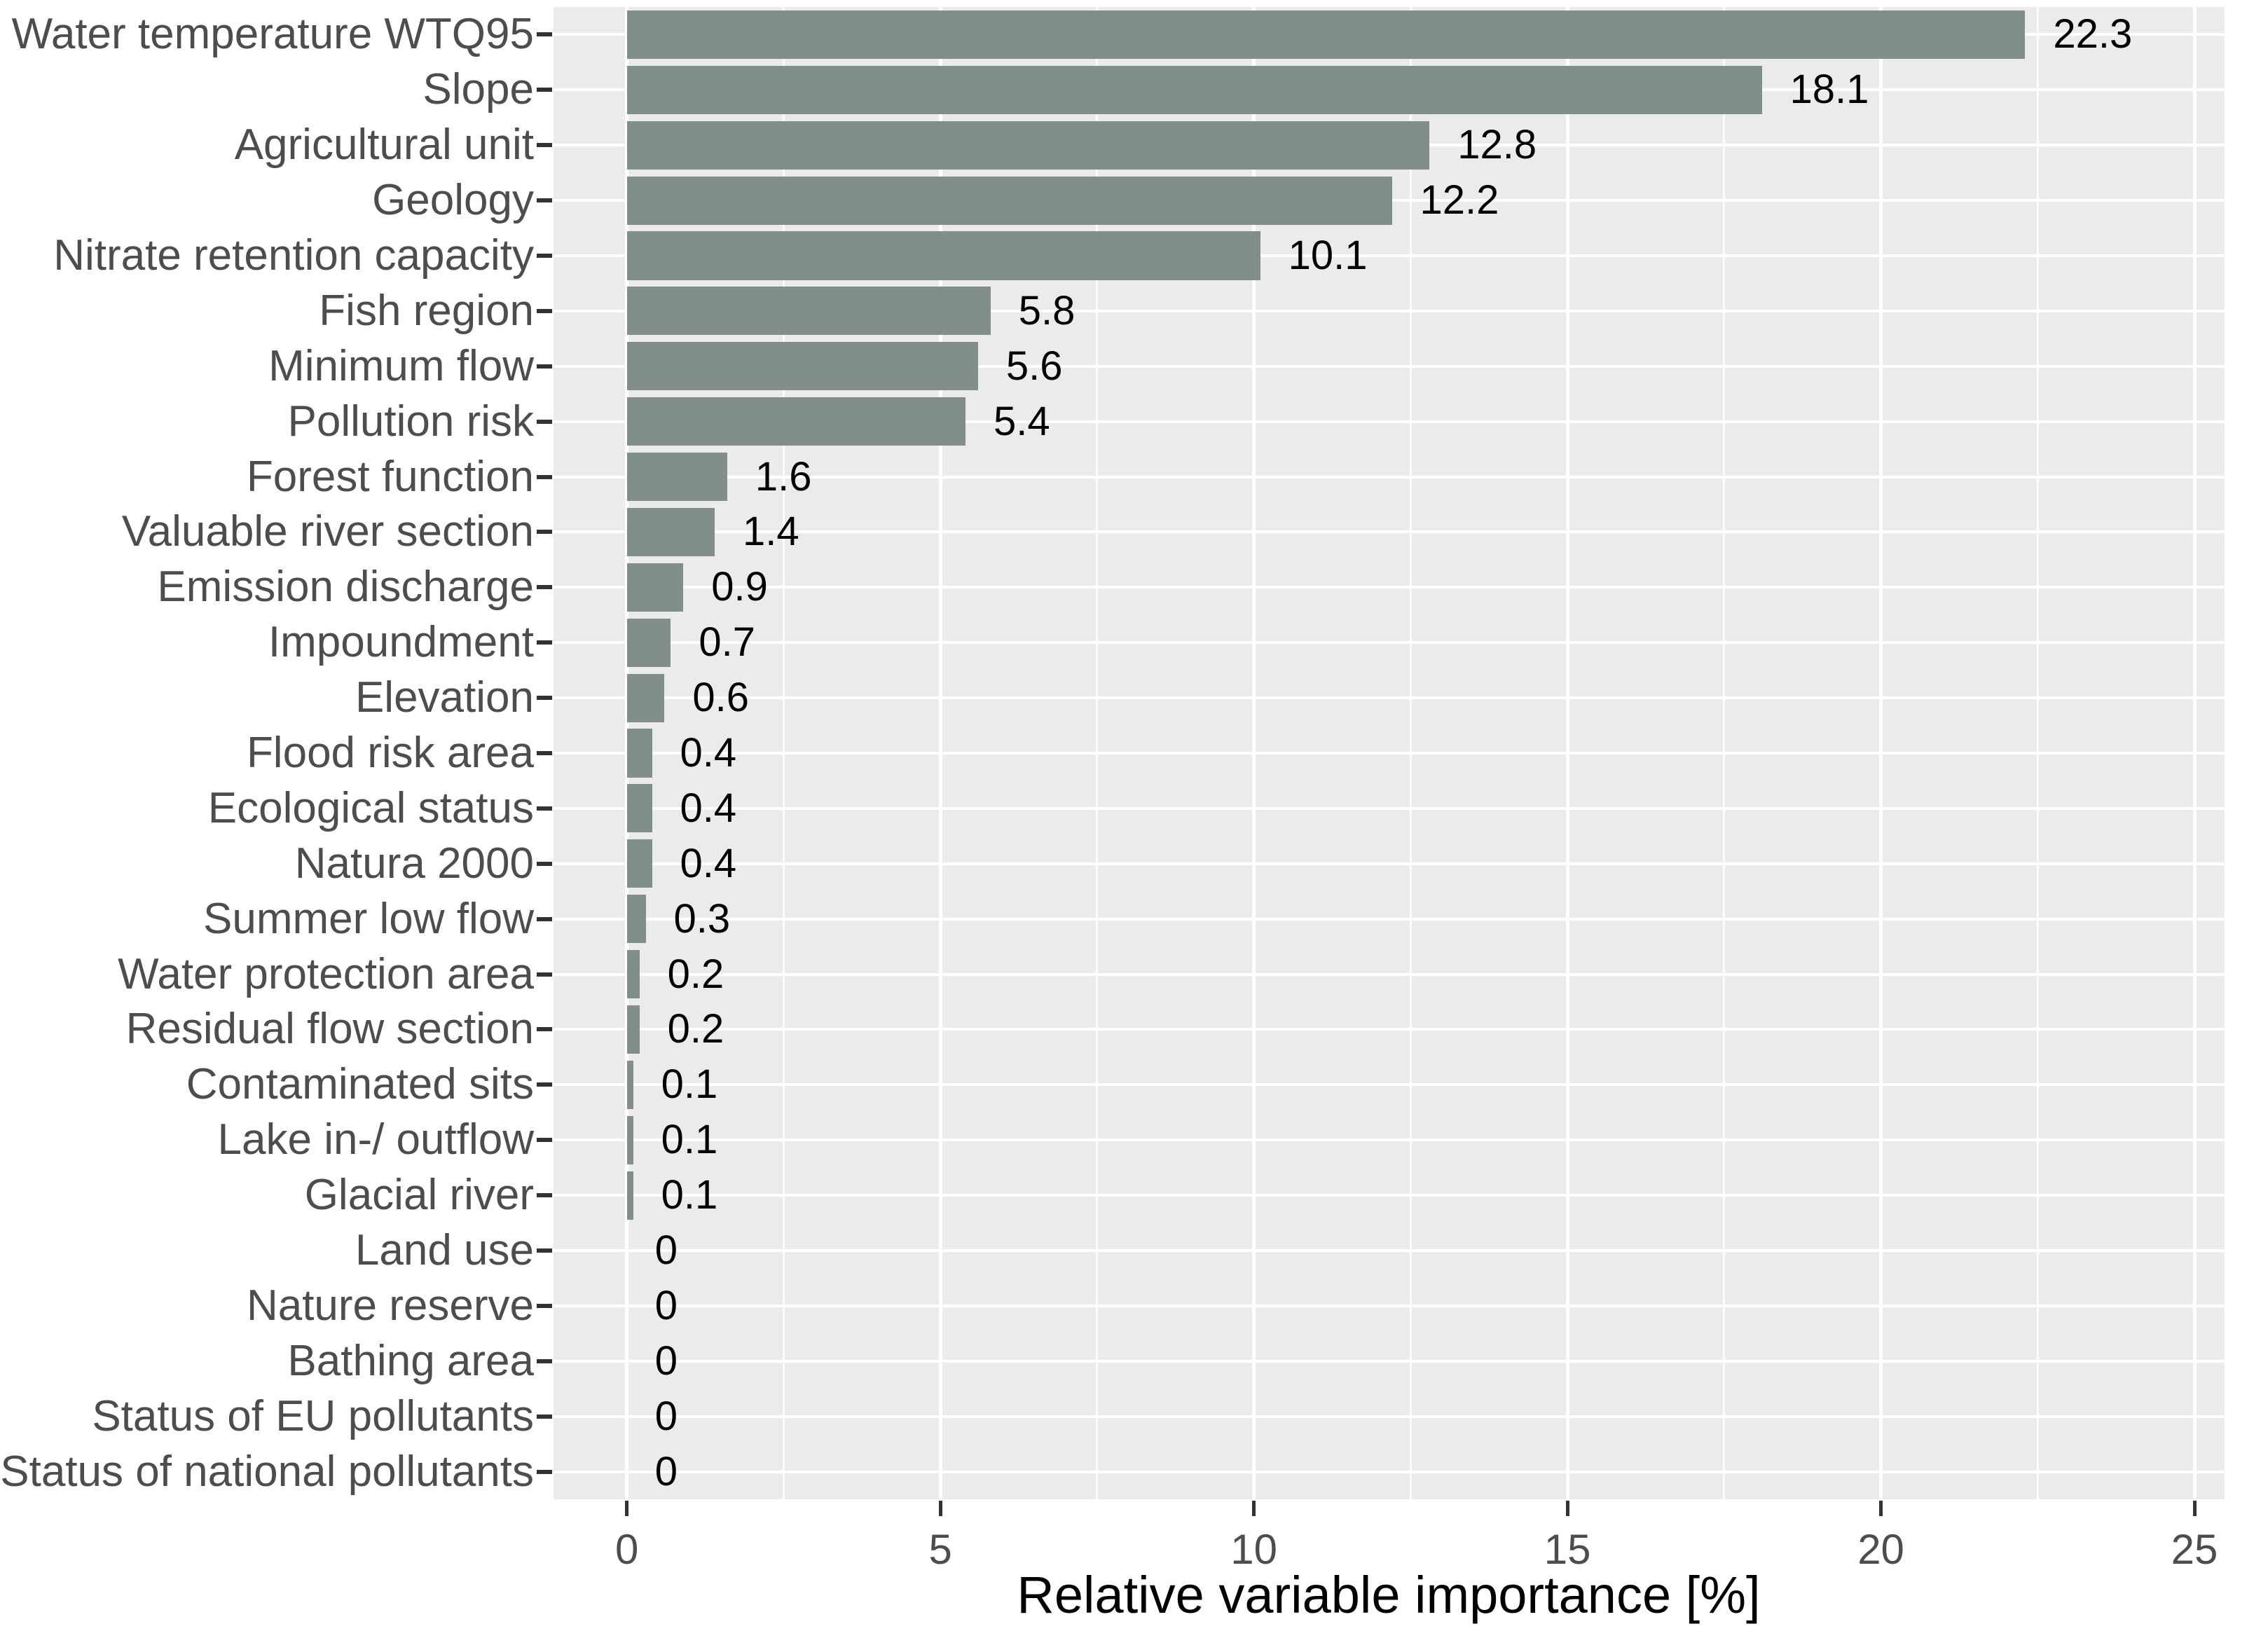 The width and height of the screenshot is (2268, 1631). Describe the element at coordinates (1034, 366) in the screenshot. I see `bar-value-label: 5.6` at that location.